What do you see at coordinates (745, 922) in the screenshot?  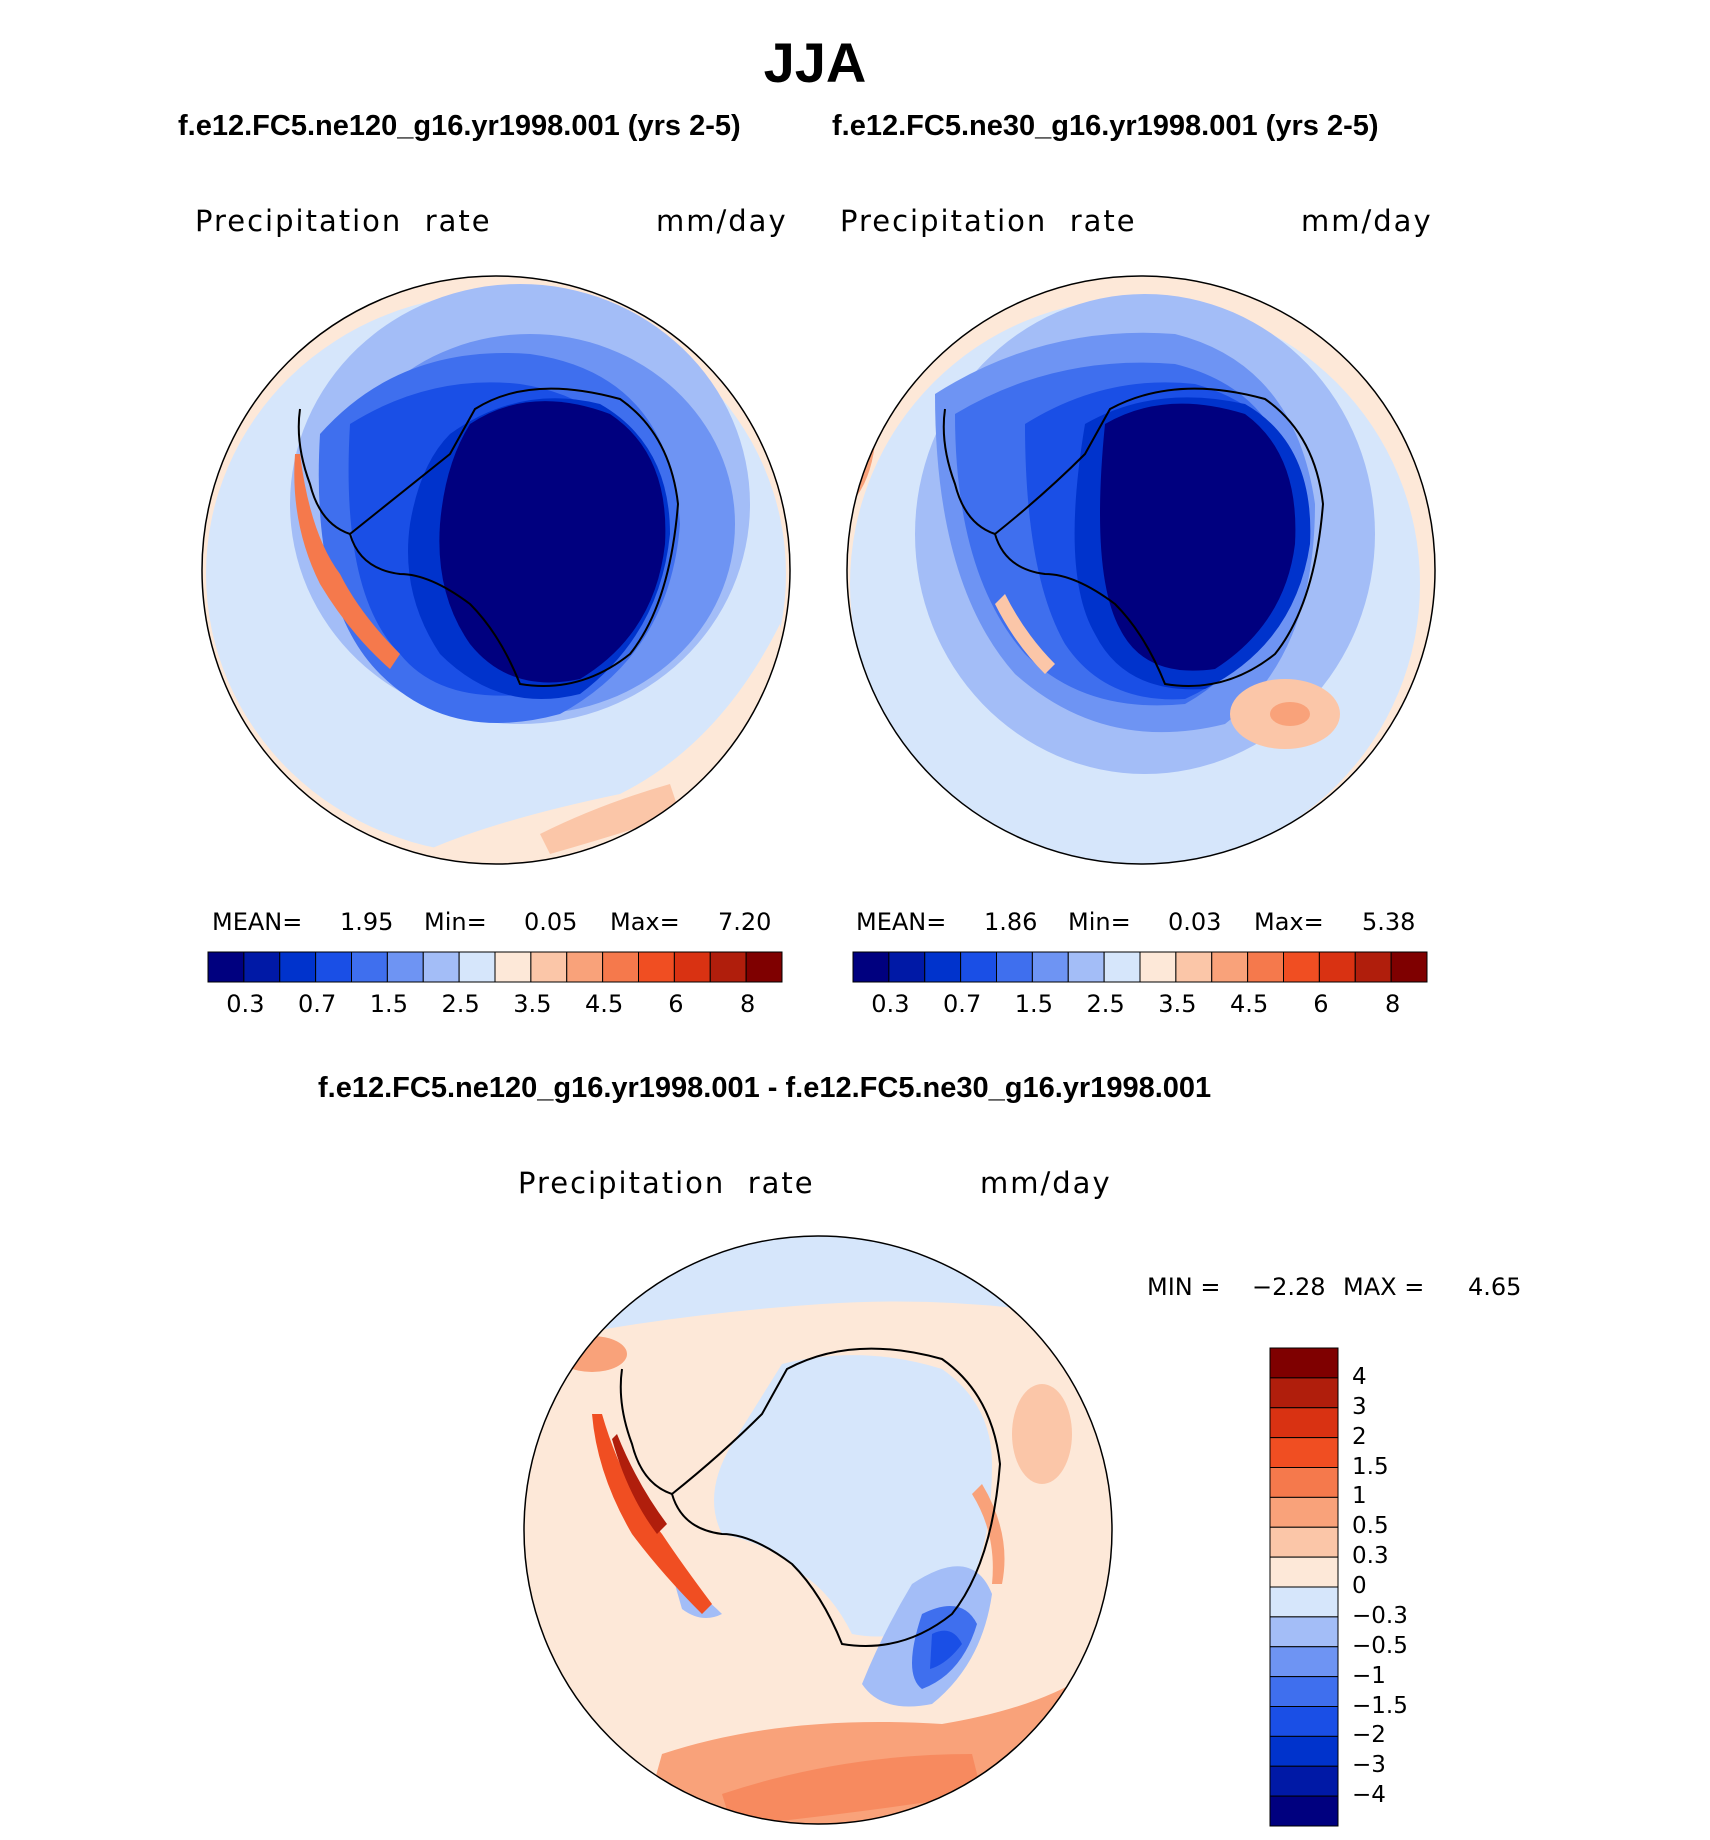 I see `panel-1-max-value: 7.20` at bounding box center [745, 922].